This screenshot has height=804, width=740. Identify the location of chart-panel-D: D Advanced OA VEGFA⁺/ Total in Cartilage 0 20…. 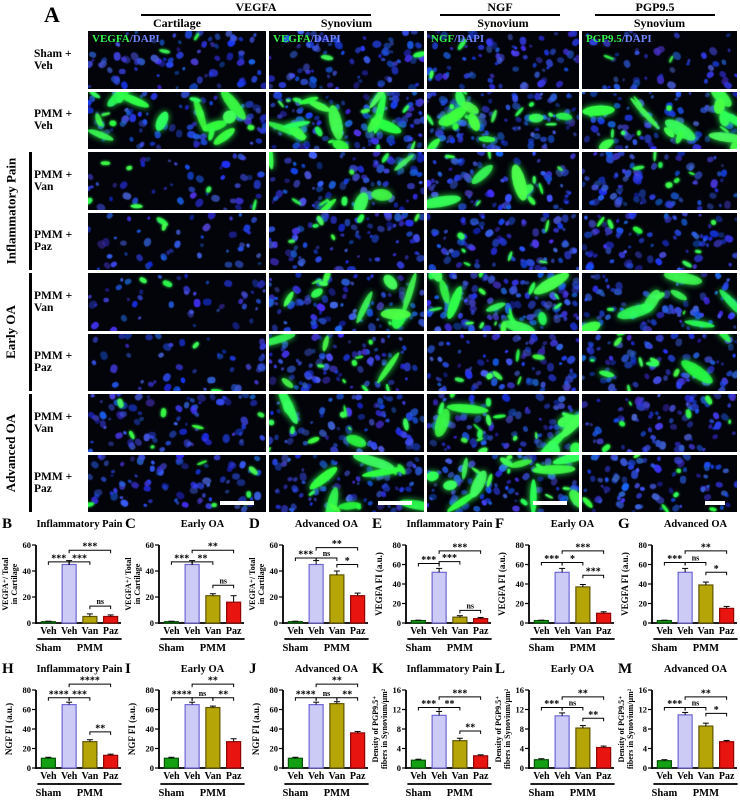
(308, 587).